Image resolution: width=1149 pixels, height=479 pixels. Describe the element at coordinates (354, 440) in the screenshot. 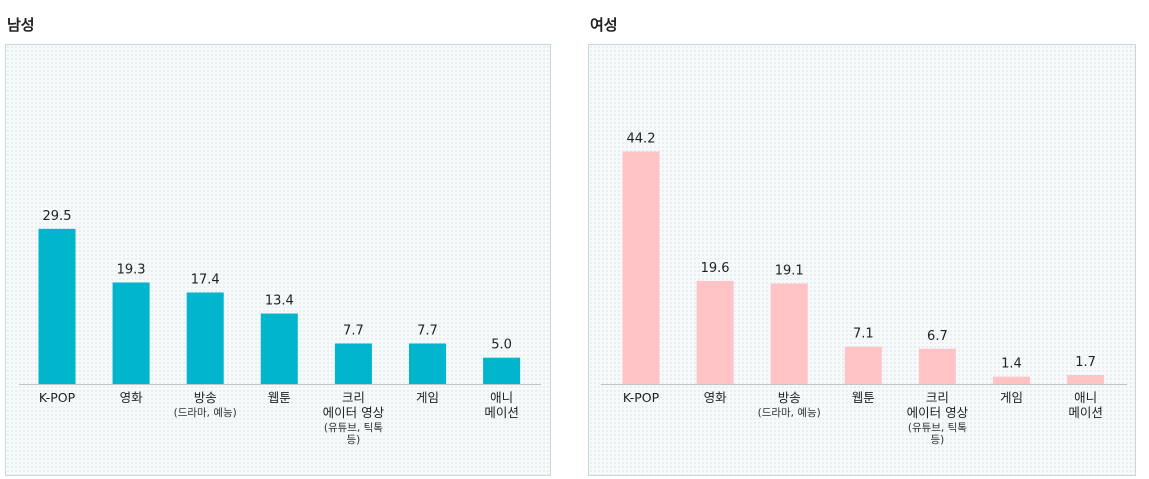

I see `male-category-sublabel-4-1: 등)` at that location.